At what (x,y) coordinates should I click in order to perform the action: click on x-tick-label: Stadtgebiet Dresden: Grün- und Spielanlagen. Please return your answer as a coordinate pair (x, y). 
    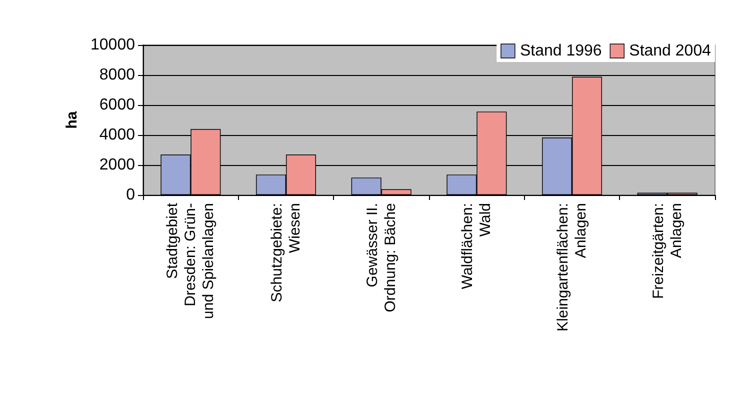
    Looking at the image, I should click on (191, 260).